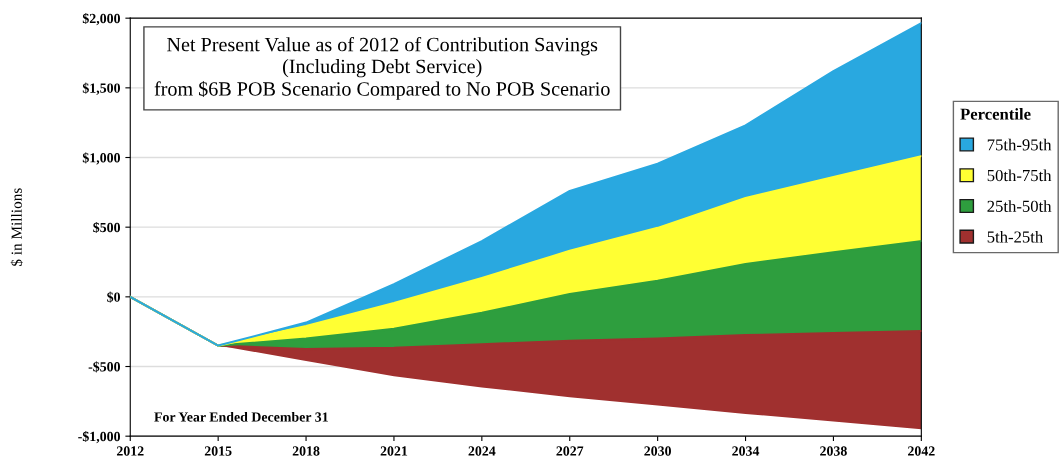  I want to click on y-tick-label: $2,000, so click(101, 19).